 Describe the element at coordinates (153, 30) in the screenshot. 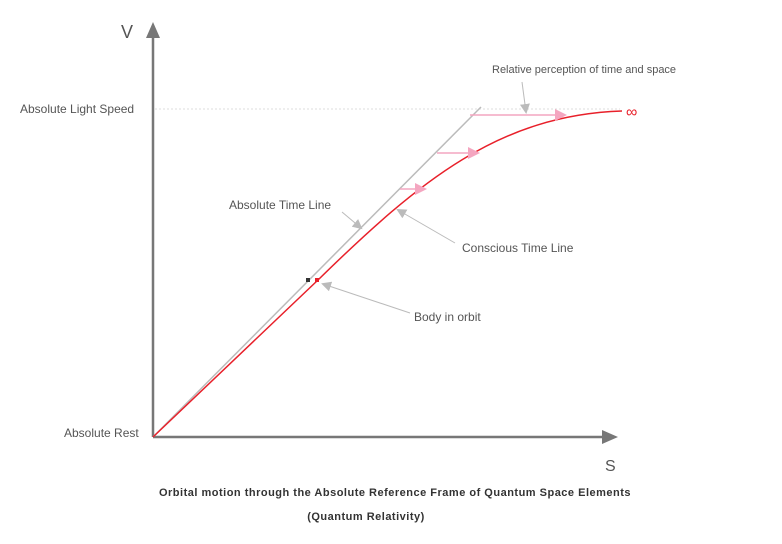

I see `y-arrowhead` at that location.